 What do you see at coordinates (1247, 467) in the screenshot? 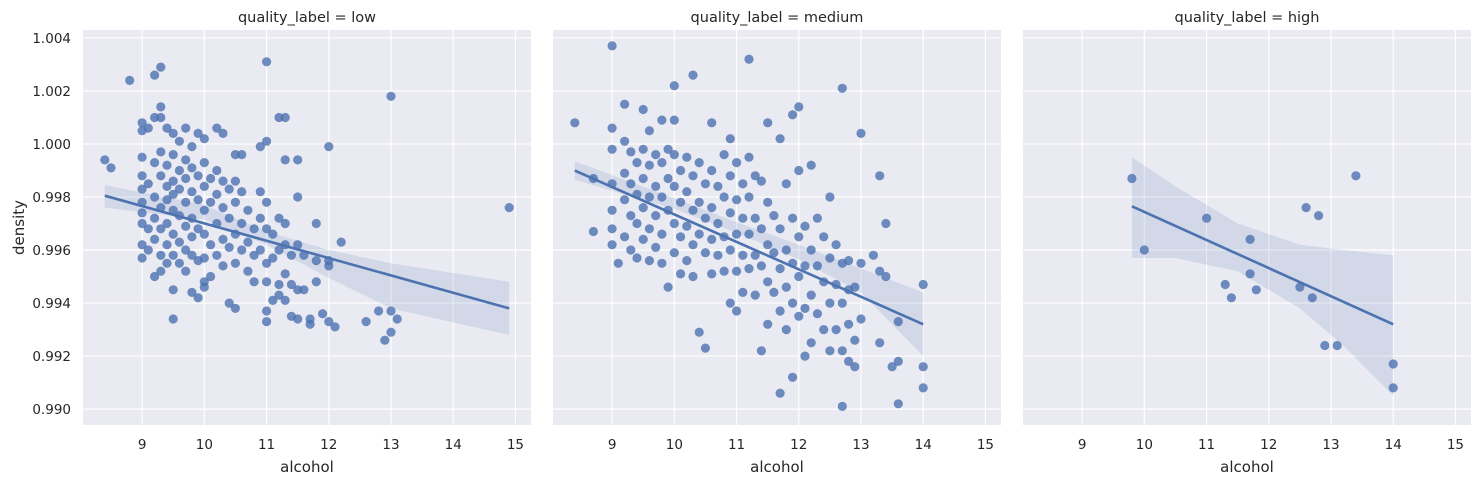
I see `x-axis-label: alcohol` at bounding box center [1247, 467].